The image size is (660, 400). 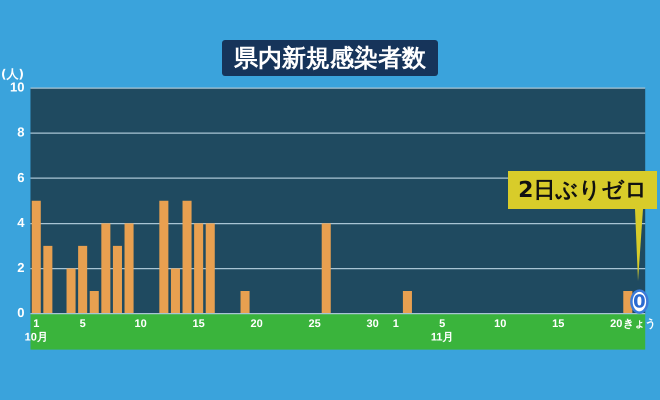 I want to click on x-tick-label: きょう, so click(x=639, y=324).